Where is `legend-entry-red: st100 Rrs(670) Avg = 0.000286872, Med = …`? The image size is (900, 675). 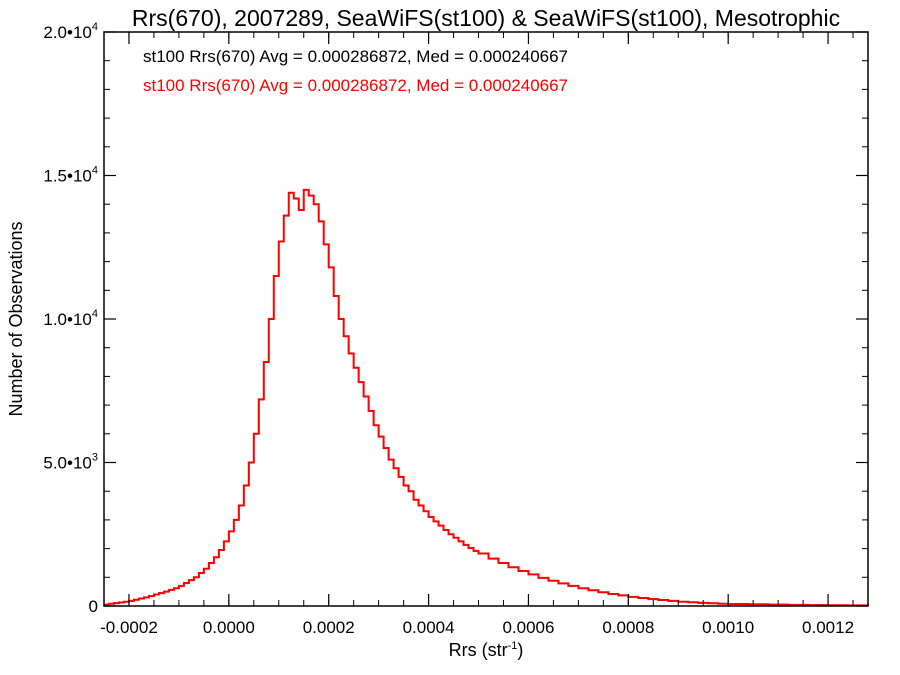
legend-entry-red: st100 Rrs(670) Avg = 0.000286872, Med = … is located at coordinates (355, 85).